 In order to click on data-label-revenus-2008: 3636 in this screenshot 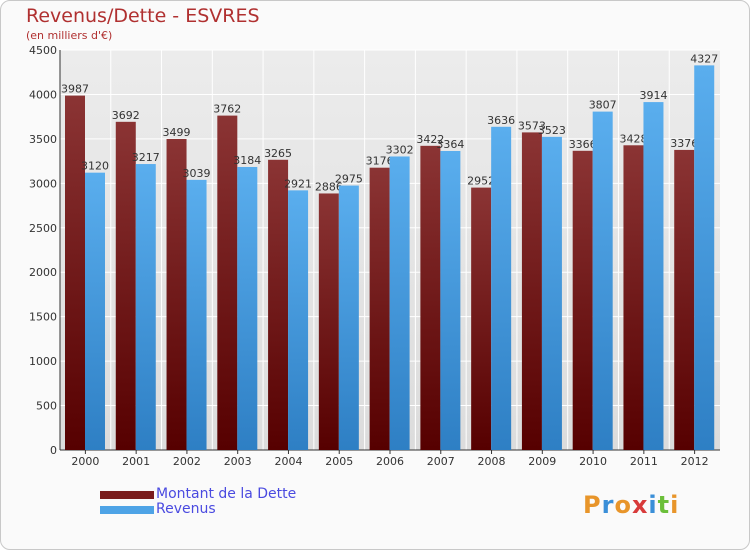, I will do `click(501, 120)`.